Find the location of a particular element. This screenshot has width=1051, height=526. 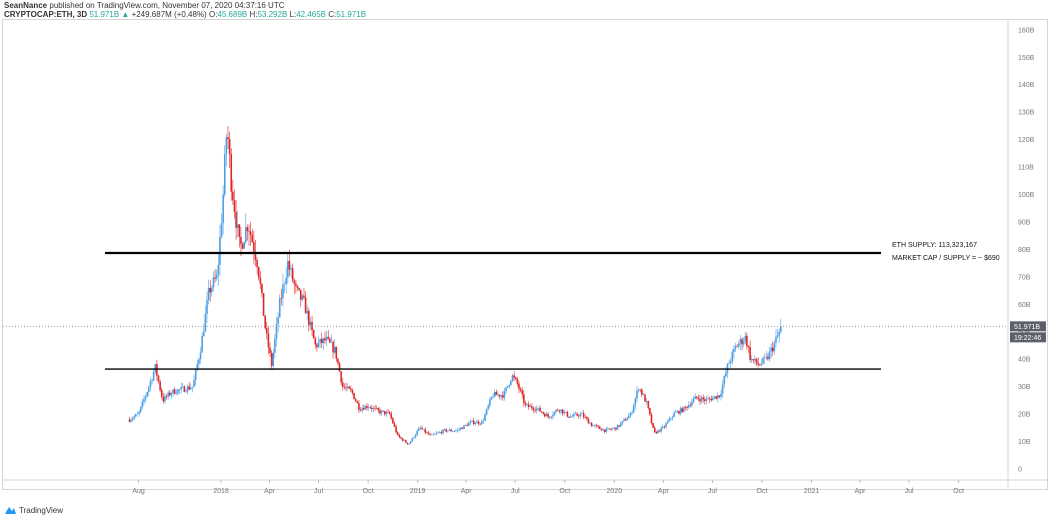

tradingview-brand: TradingView is located at coordinates (33, 510).